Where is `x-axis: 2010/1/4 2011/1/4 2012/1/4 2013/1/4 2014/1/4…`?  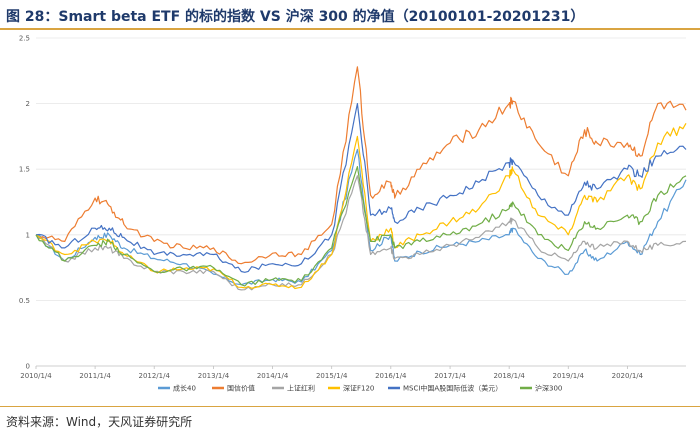 x-axis: 2010/1/4 2011/1/4 2012/1/4 2013/1/4 2014/1/4… is located at coordinates (332, 373).